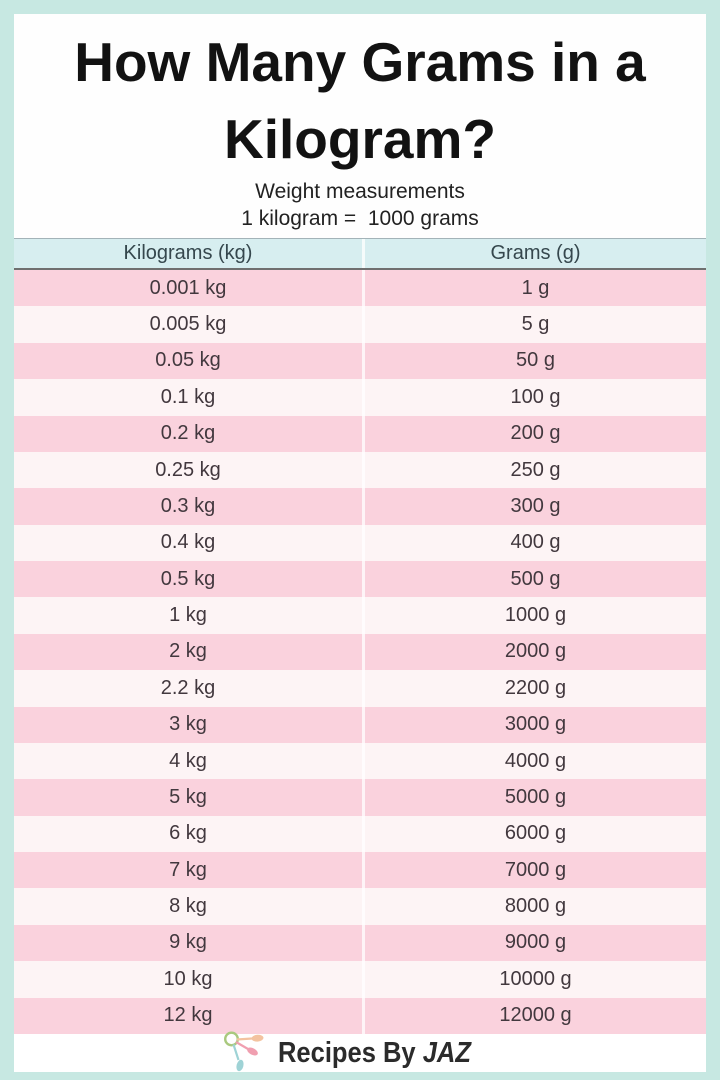 The width and height of the screenshot is (720, 1080). What do you see at coordinates (188, 906) in the screenshot?
I see `kilograms-cell: 8 kg` at bounding box center [188, 906].